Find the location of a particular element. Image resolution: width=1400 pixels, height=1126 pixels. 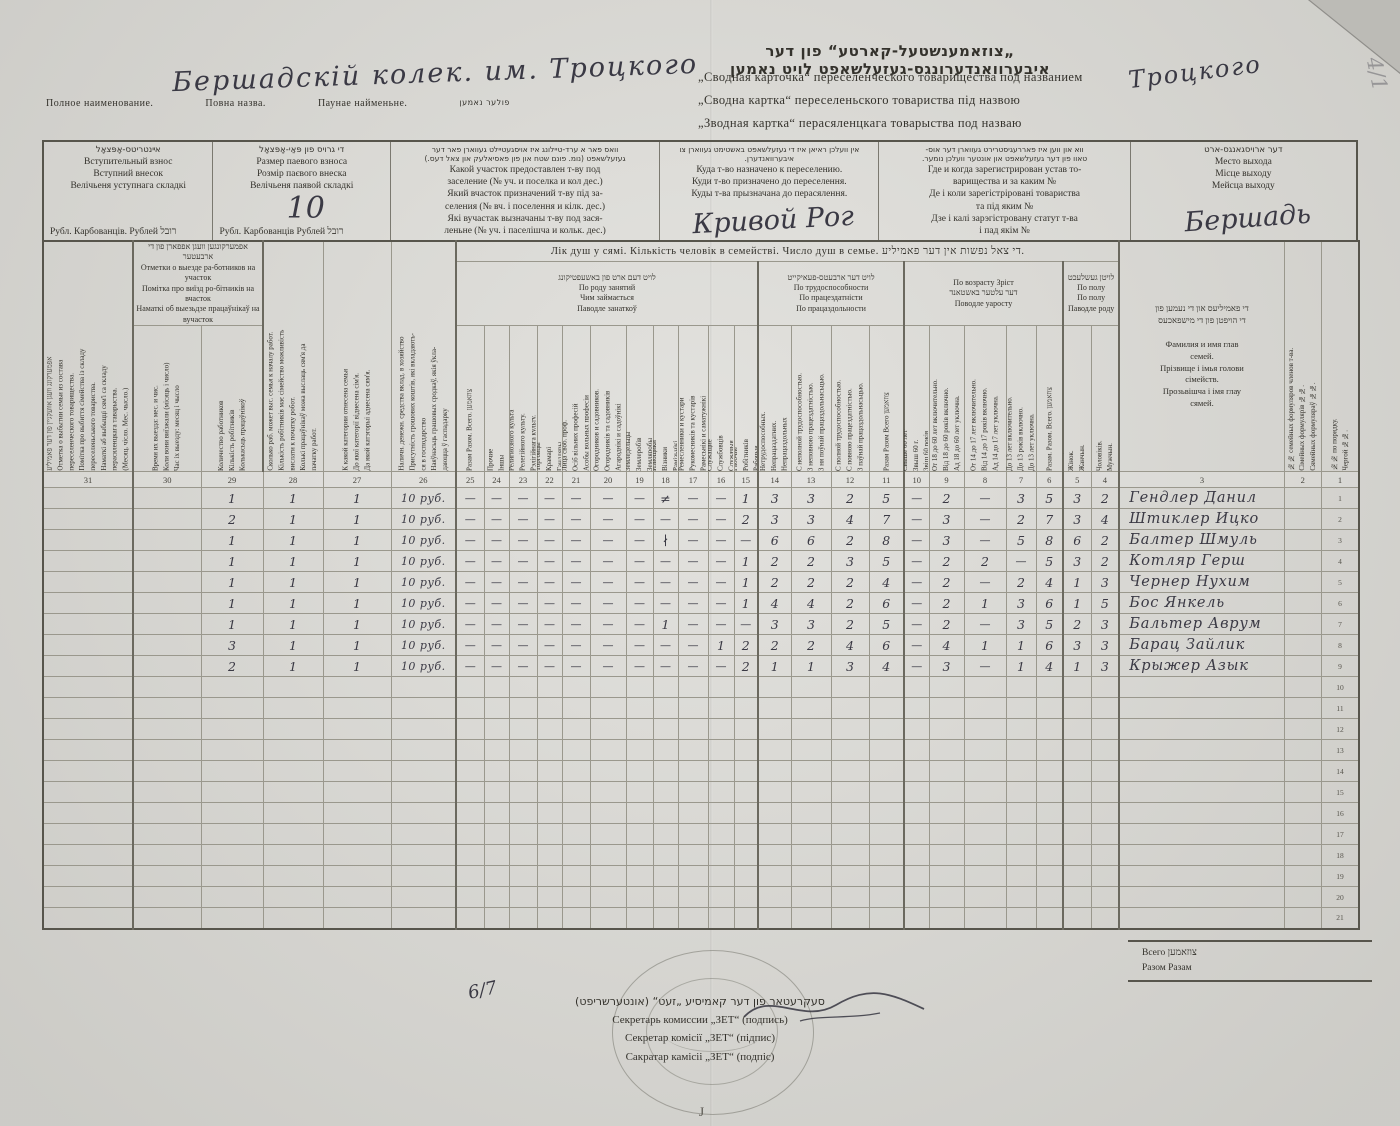

column-number-26: 26 is located at coordinates (423, 480).